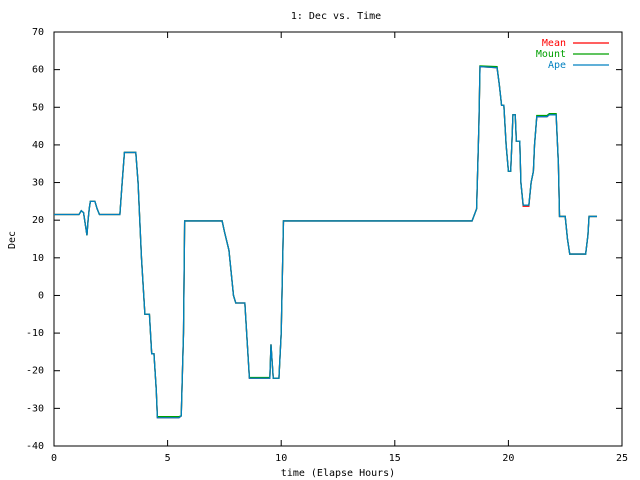 The width and height of the screenshot is (640, 480). What do you see at coordinates (12, 240) in the screenshot?
I see `y-axis-label: Dec` at bounding box center [12, 240].